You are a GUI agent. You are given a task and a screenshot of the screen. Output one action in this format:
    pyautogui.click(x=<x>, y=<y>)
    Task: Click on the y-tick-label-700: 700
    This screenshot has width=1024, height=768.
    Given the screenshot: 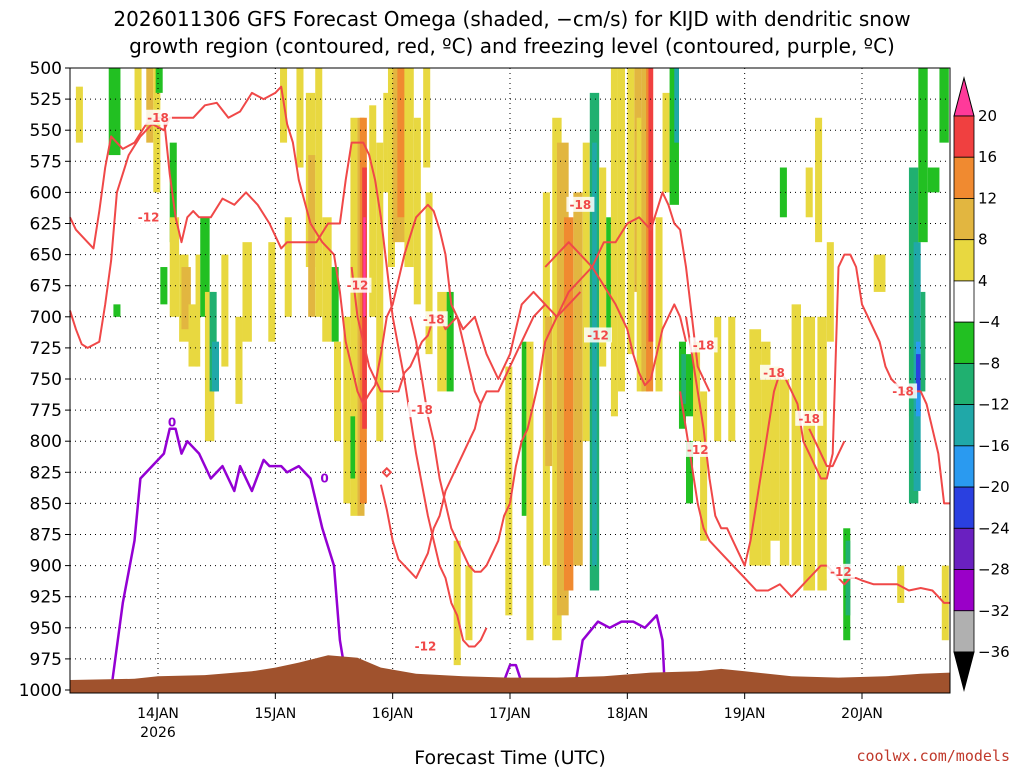 What is the action you would take?
    pyautogui.click(x=46, y=318)
    